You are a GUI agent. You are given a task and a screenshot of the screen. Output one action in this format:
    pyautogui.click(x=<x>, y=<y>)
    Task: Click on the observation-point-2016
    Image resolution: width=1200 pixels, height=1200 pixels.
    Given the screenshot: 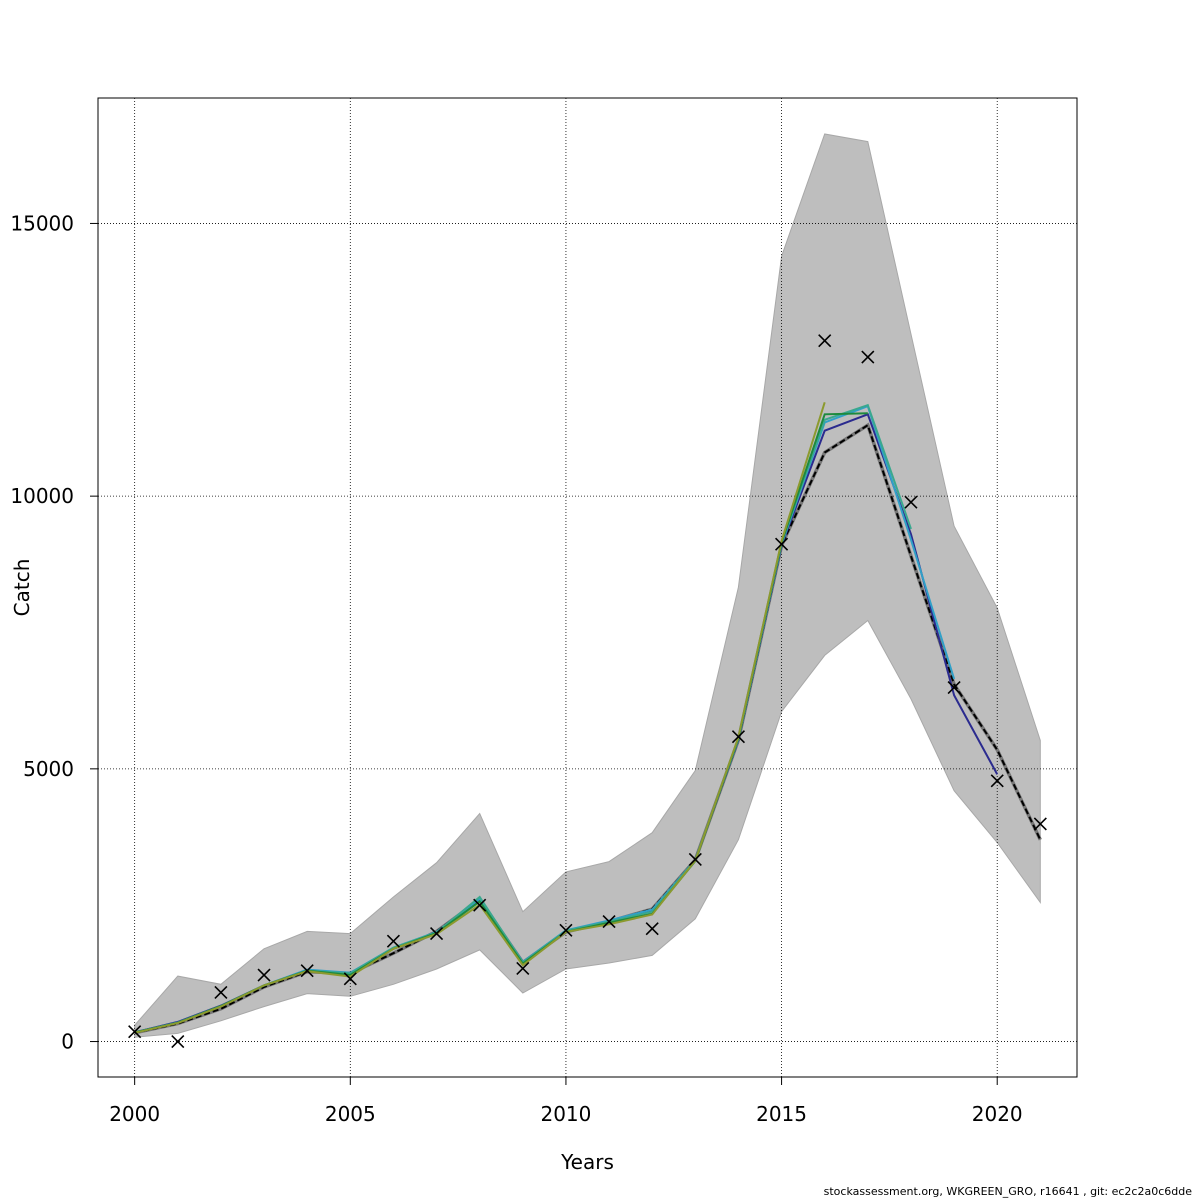 What is the action you would take?
    pyautogui.click(x=825, y=341)
    